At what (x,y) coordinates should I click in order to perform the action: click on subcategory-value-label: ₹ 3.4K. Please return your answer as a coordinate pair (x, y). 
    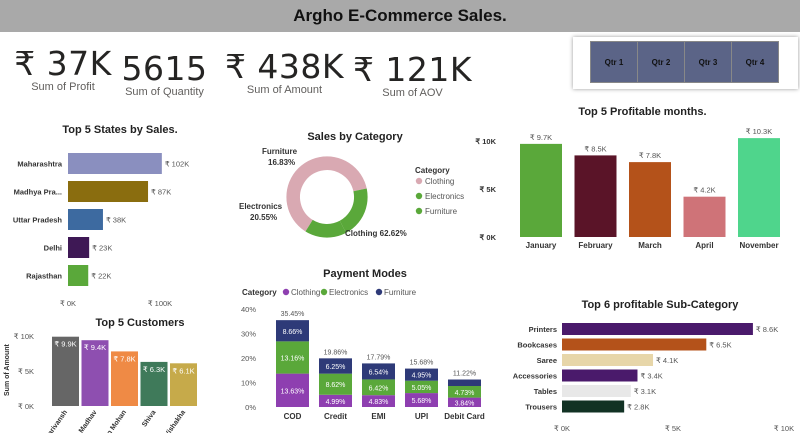
    Looking at the image, I should click on (651, 376).